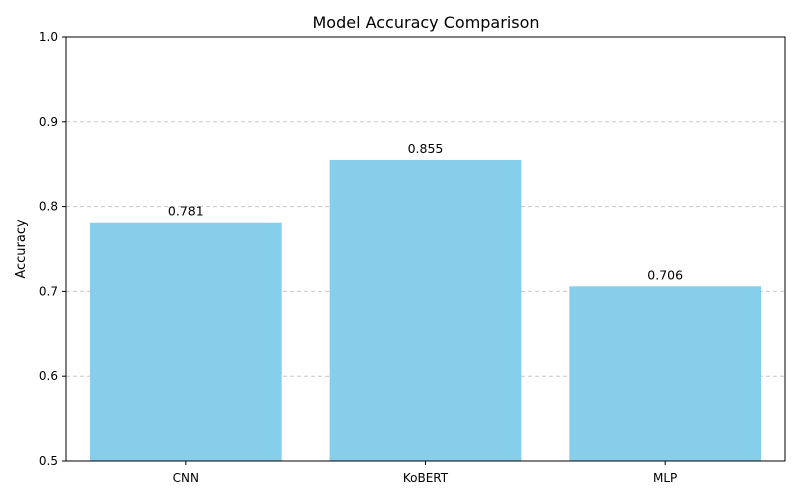 The height and width of the screenshot is (500, 800). Describe the element at coordinates (186, 211) in the screenshot. I see `bar-value-label: 0.781` at that location.